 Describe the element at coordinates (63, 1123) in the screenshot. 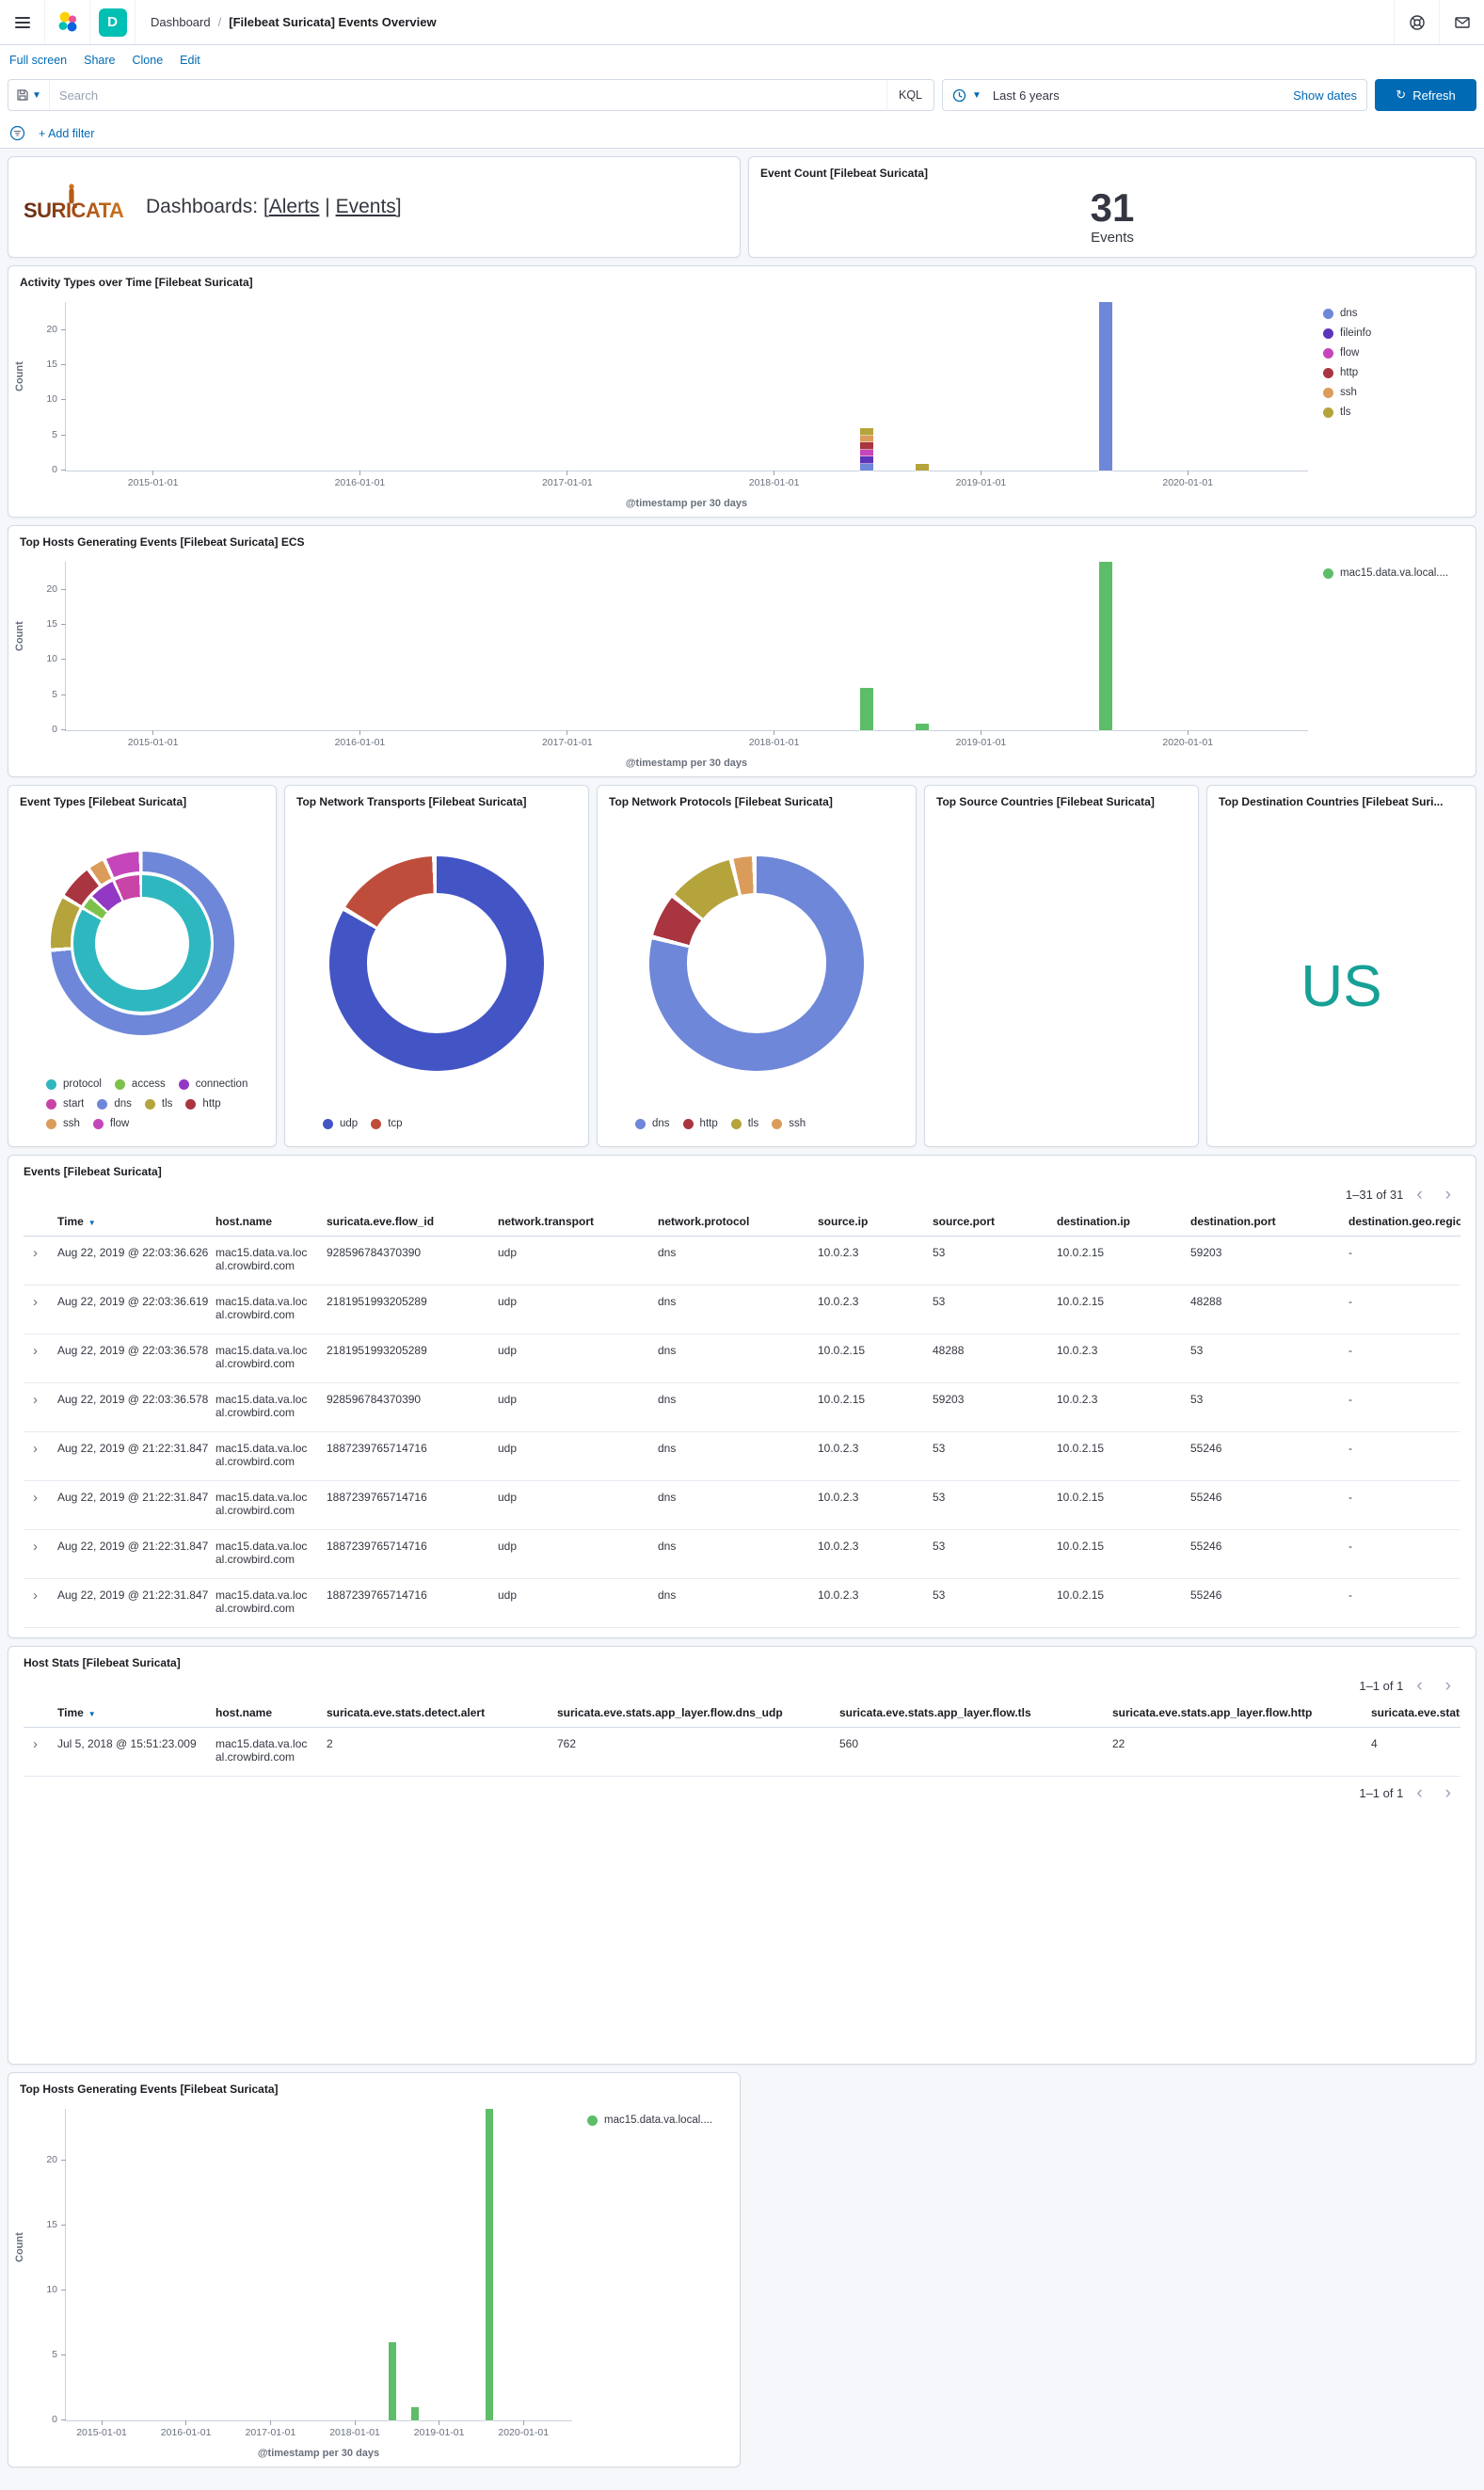

I see `event-types-legend-item-ssh: ssh` at that location.